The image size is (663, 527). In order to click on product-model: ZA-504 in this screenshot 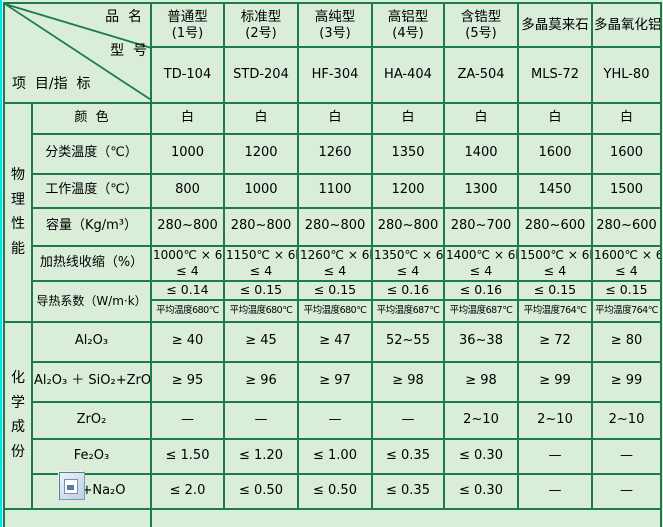, I will do `click(481, 75)`.